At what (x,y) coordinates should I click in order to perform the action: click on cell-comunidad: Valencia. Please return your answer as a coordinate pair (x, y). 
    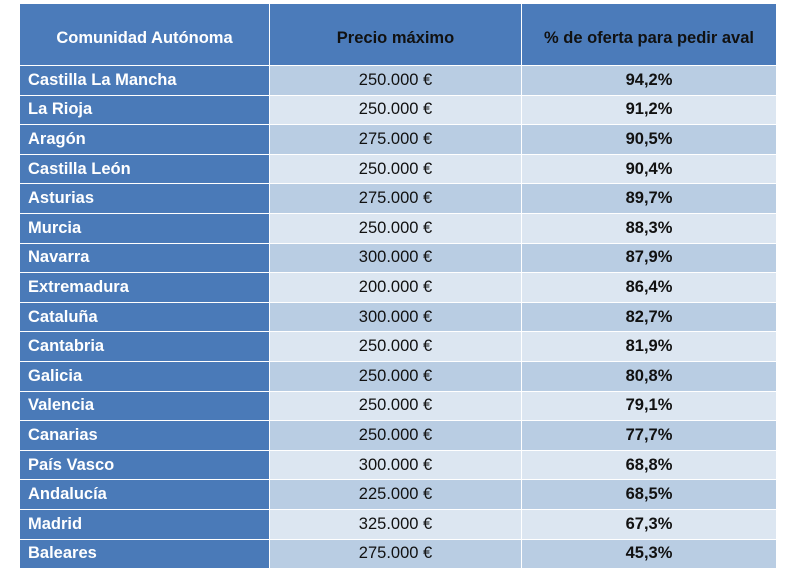
    Looking at the image, I should click on (145, 406).